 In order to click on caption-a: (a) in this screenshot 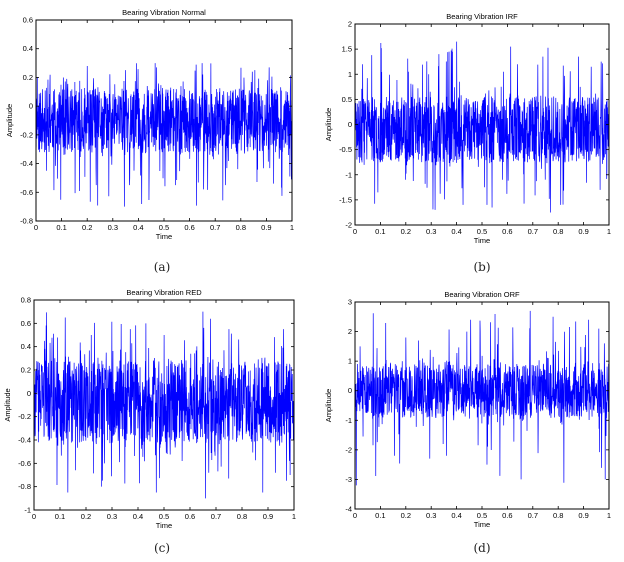, I will do `click(162, 267)`.